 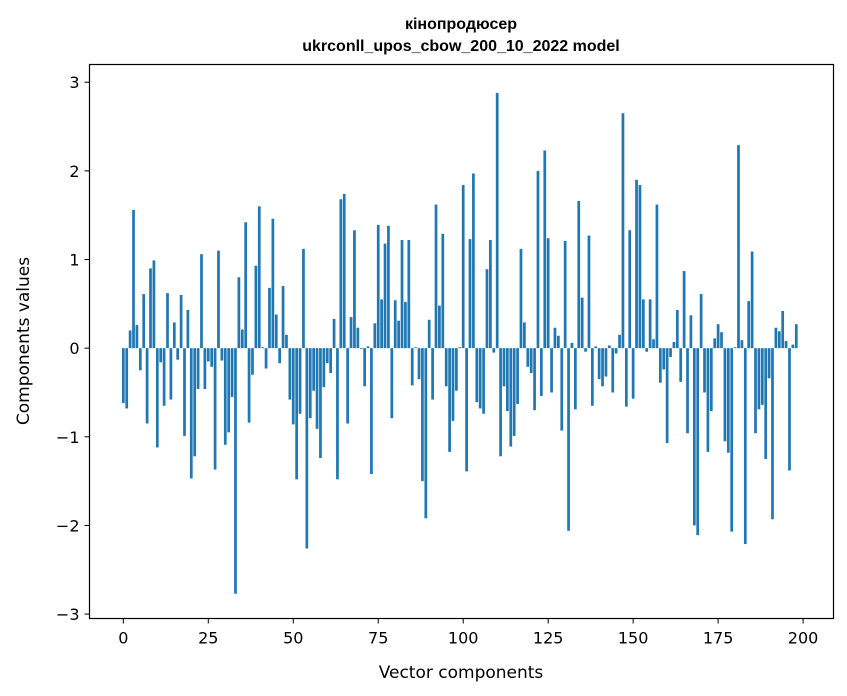 What do you see at coordinates (803, 638) in the screenshot?
I see `x-tick-label: 200` at bounding box center [803, 638].